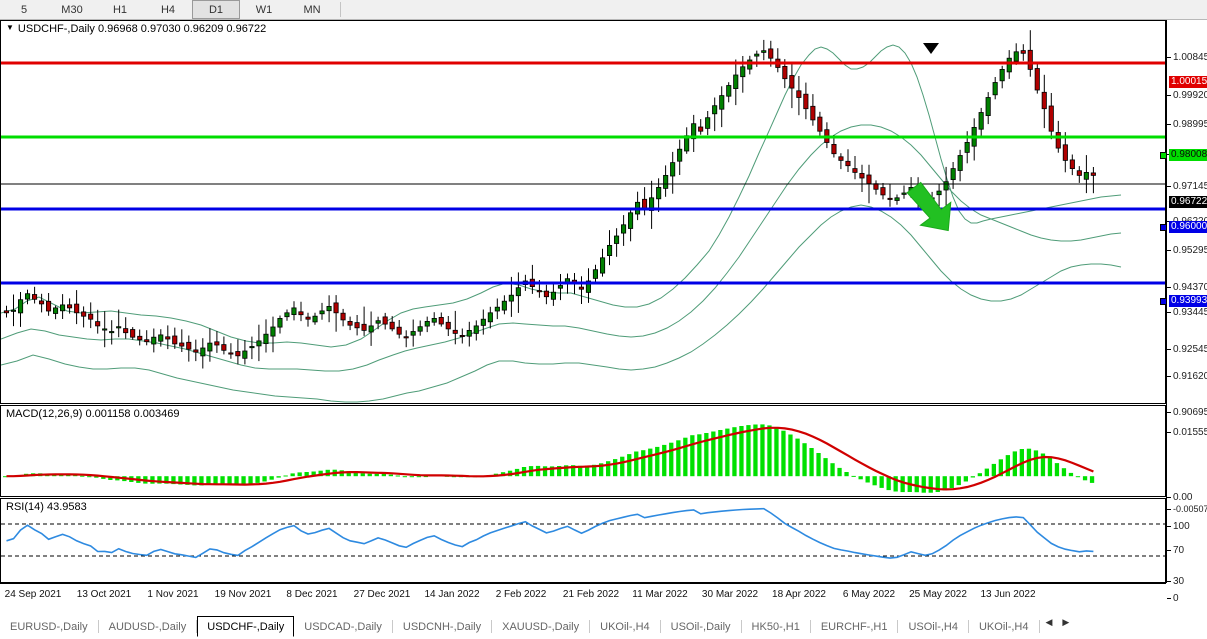  What do you see at coordinates (933, 626) in the screenshot?
I see `tab-usoil-h4: USOil-,H4` at bounding box center [933, 626].